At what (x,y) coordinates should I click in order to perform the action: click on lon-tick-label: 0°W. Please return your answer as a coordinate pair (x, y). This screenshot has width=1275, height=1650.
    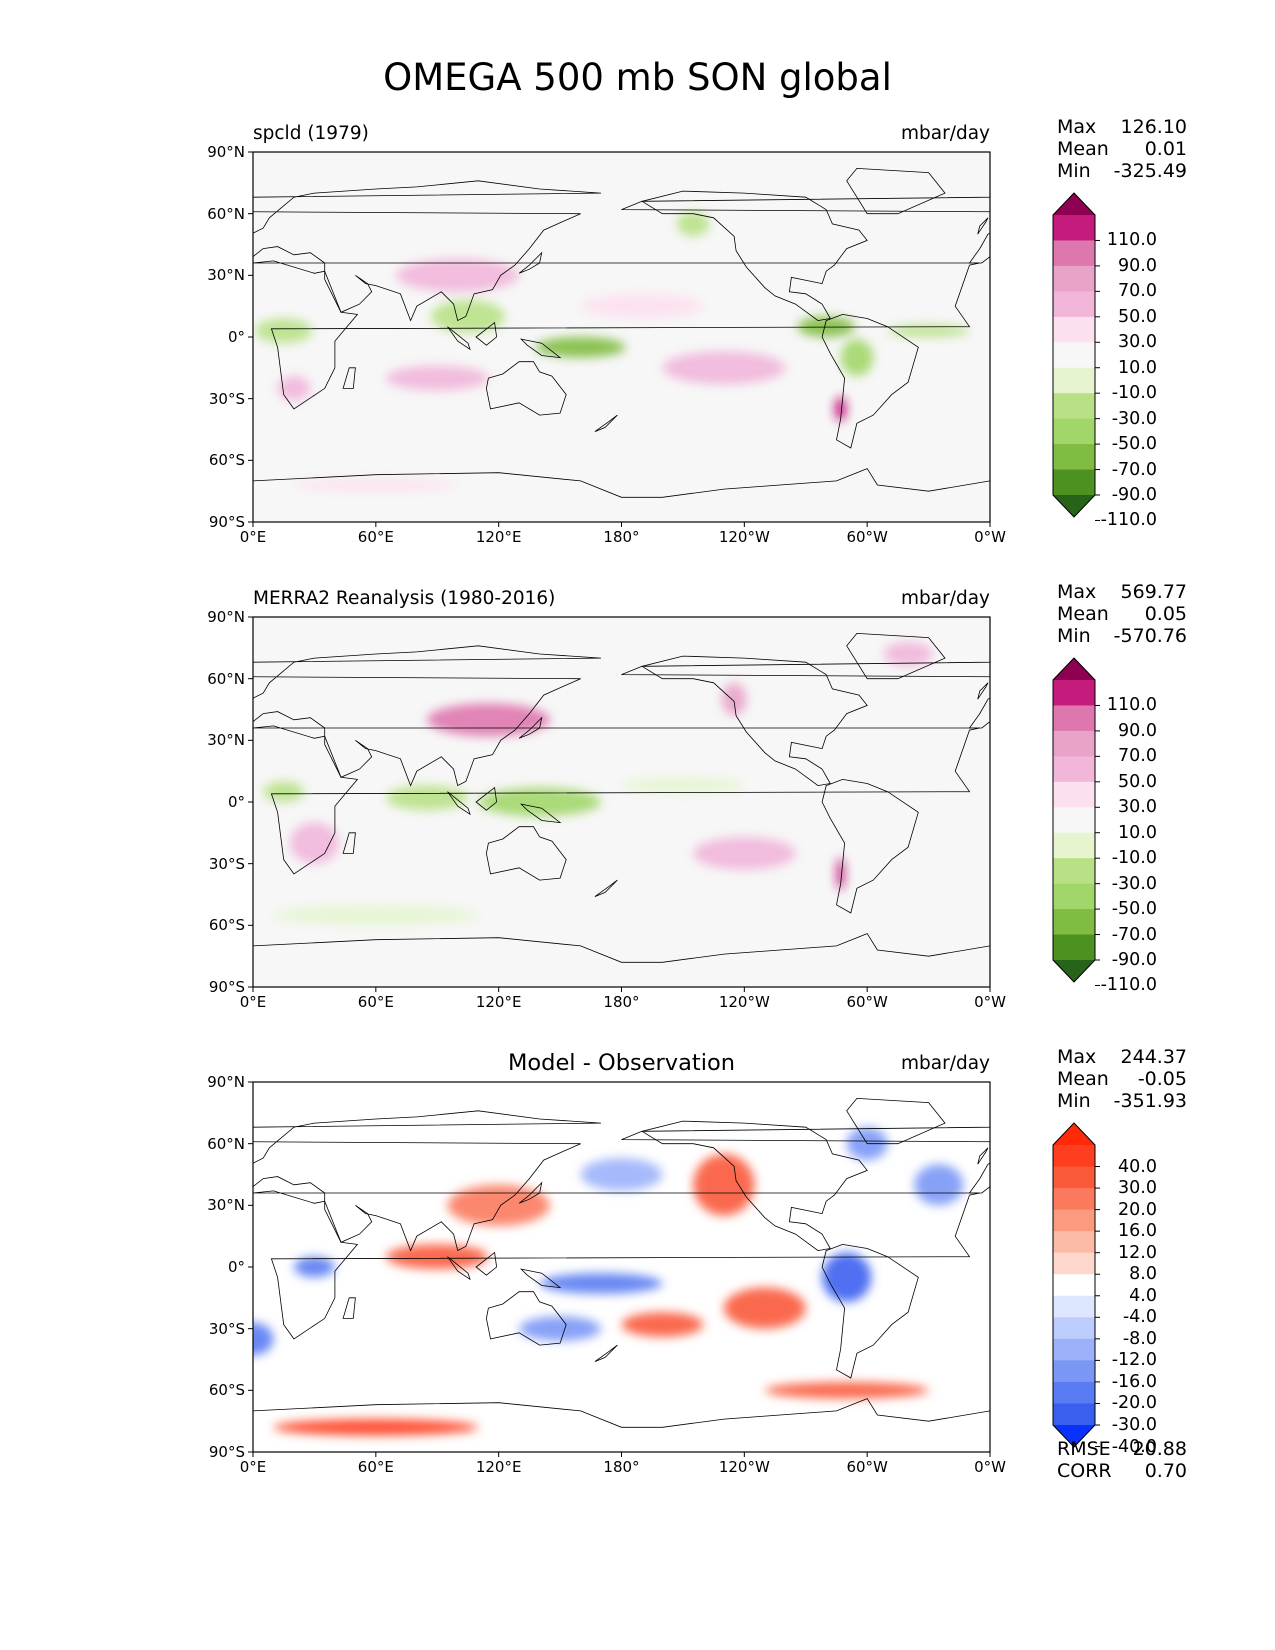
    Looking at the image, I should click on (990, 1002).